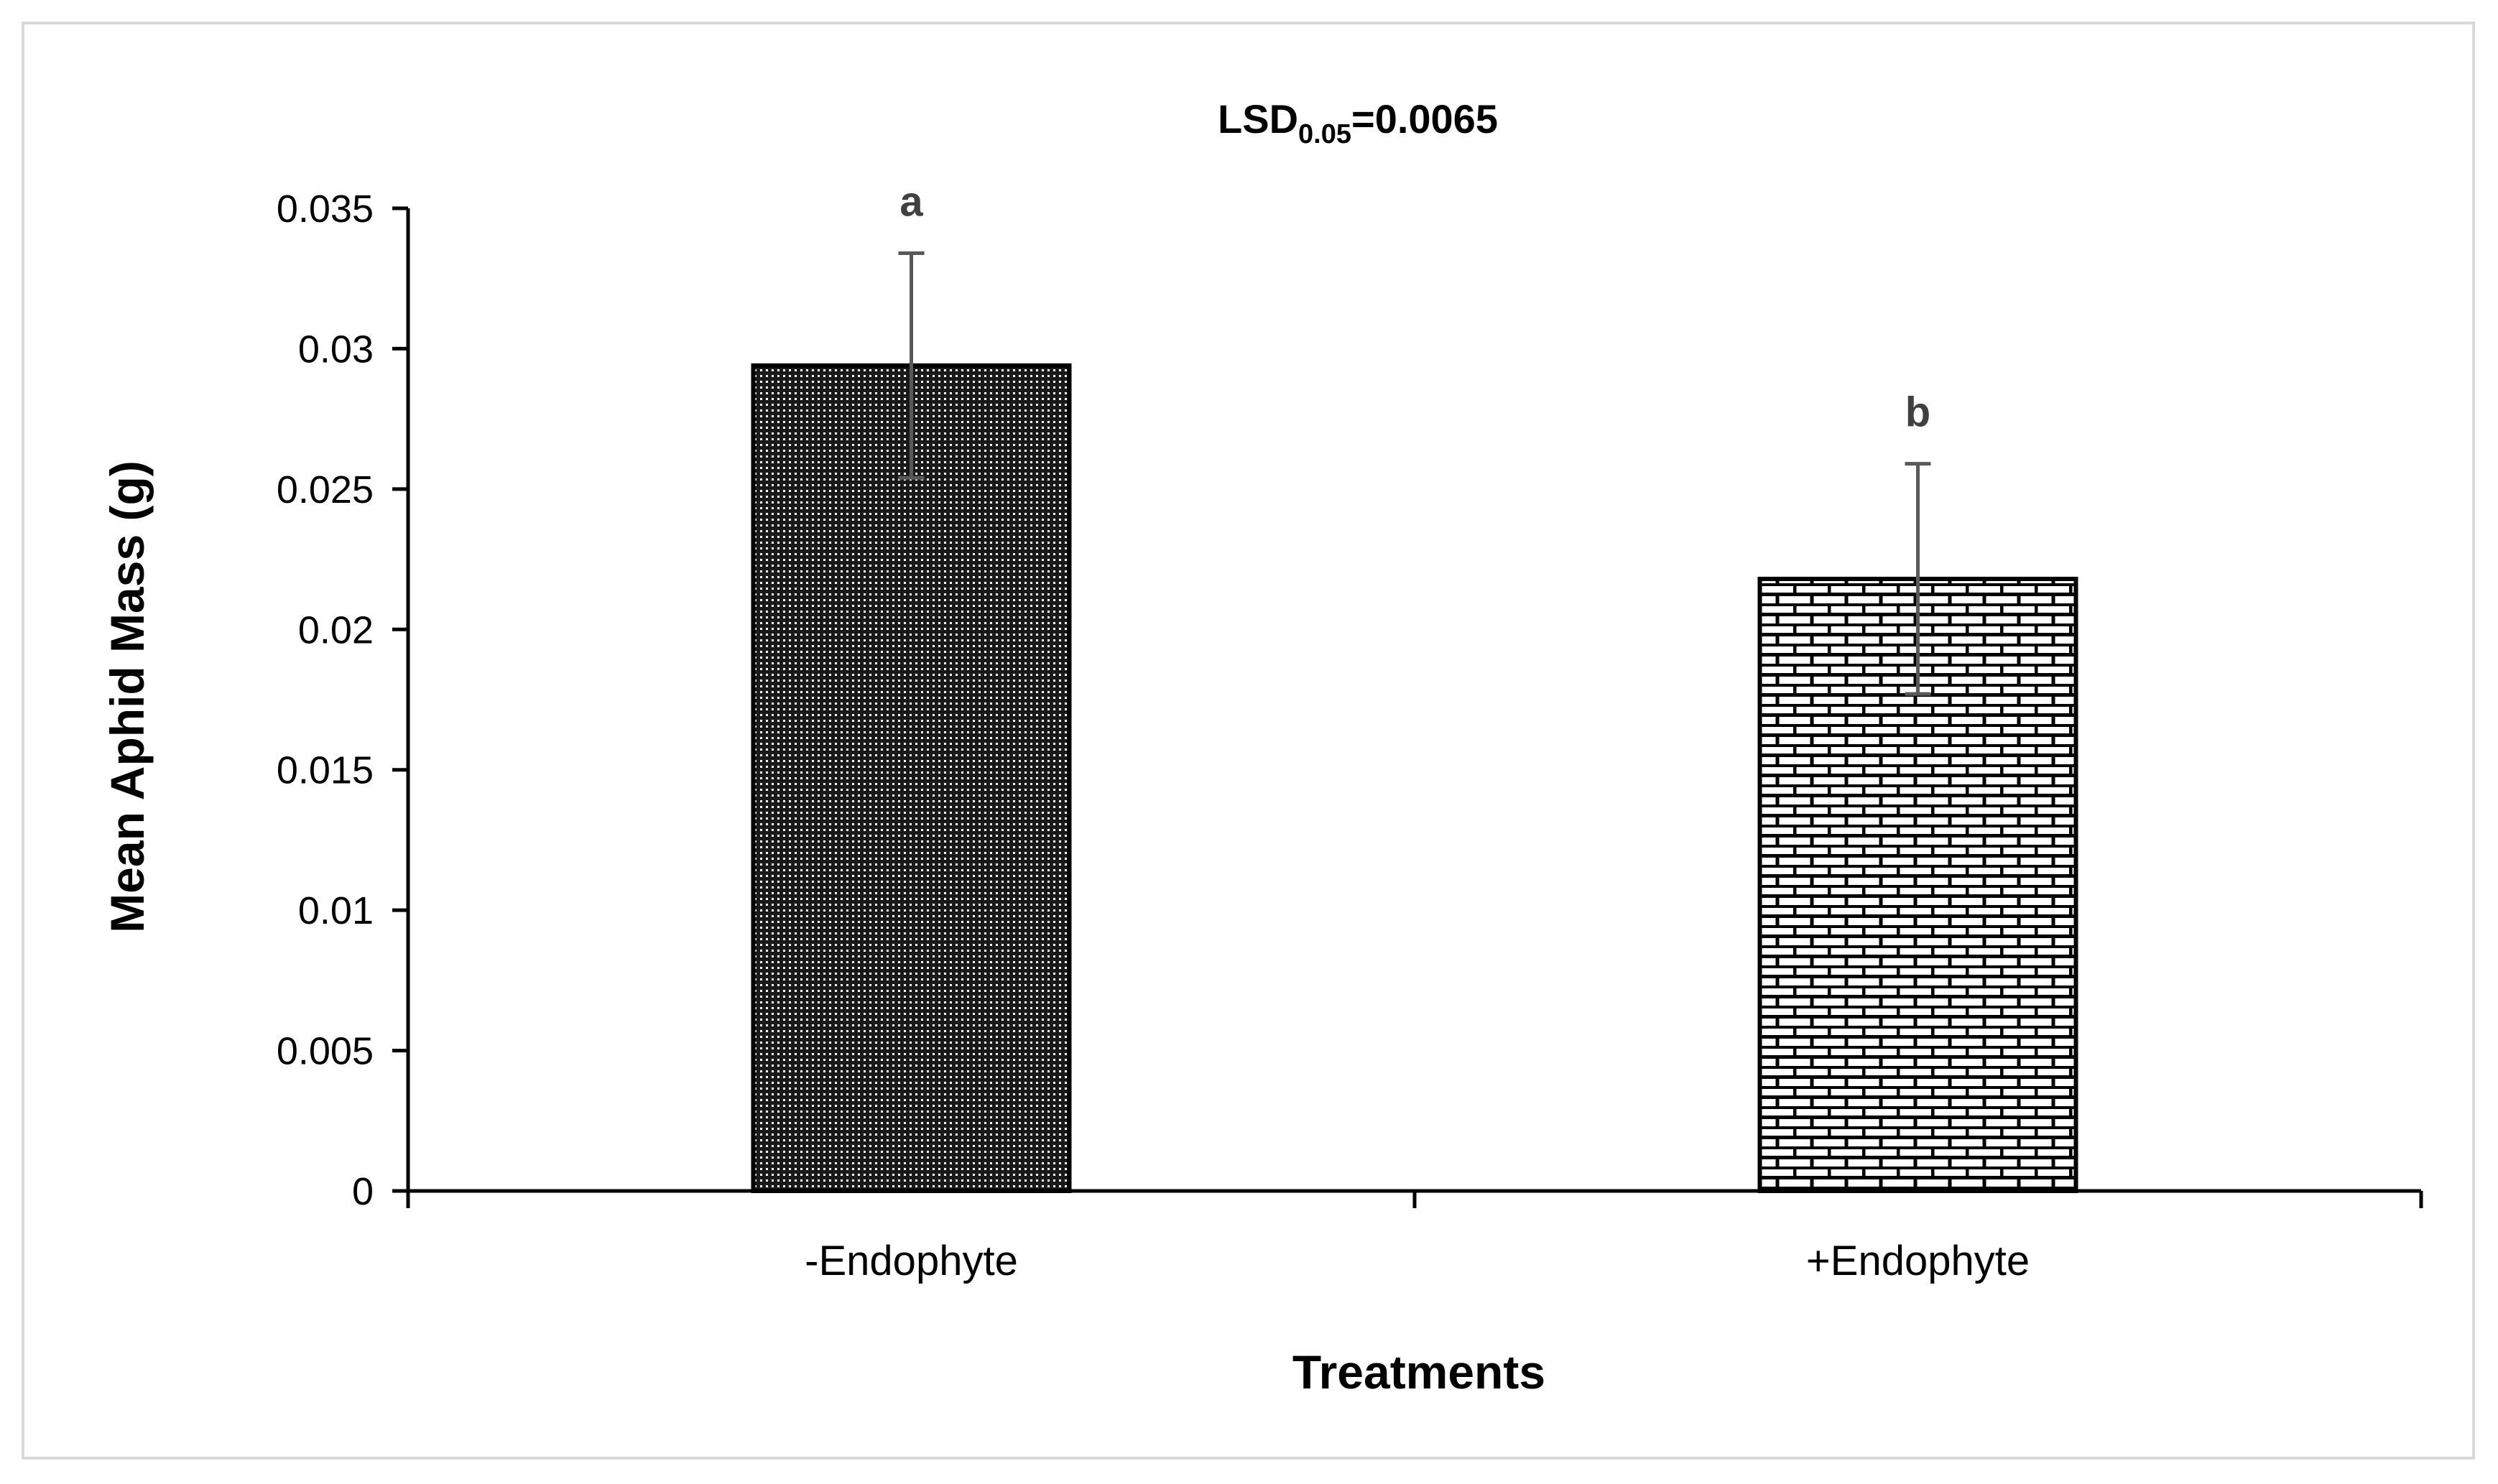 The height and width of the screenshot is (1484, 2498). I want to click on chart-title-subscript: 0.05, so click(1324, 134).